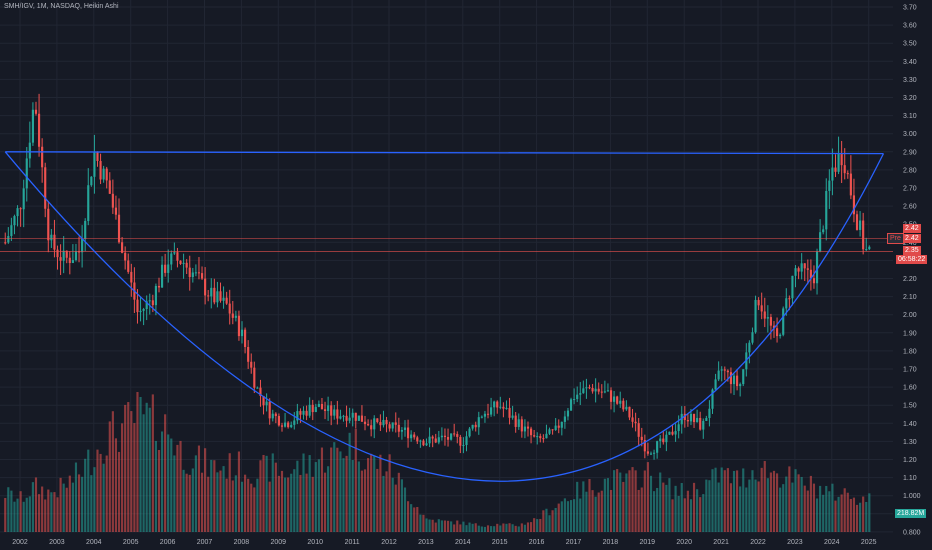 This screenshot has width=932, height=550. I want to click on year-tick-label: 2010, so click(315, 542).